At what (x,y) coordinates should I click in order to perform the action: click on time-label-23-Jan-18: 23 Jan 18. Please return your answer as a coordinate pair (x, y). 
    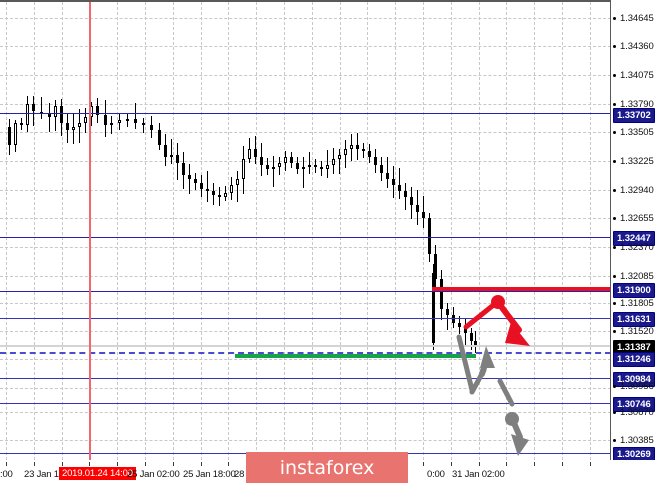
    Looking at the image, I should click on (44, 474).